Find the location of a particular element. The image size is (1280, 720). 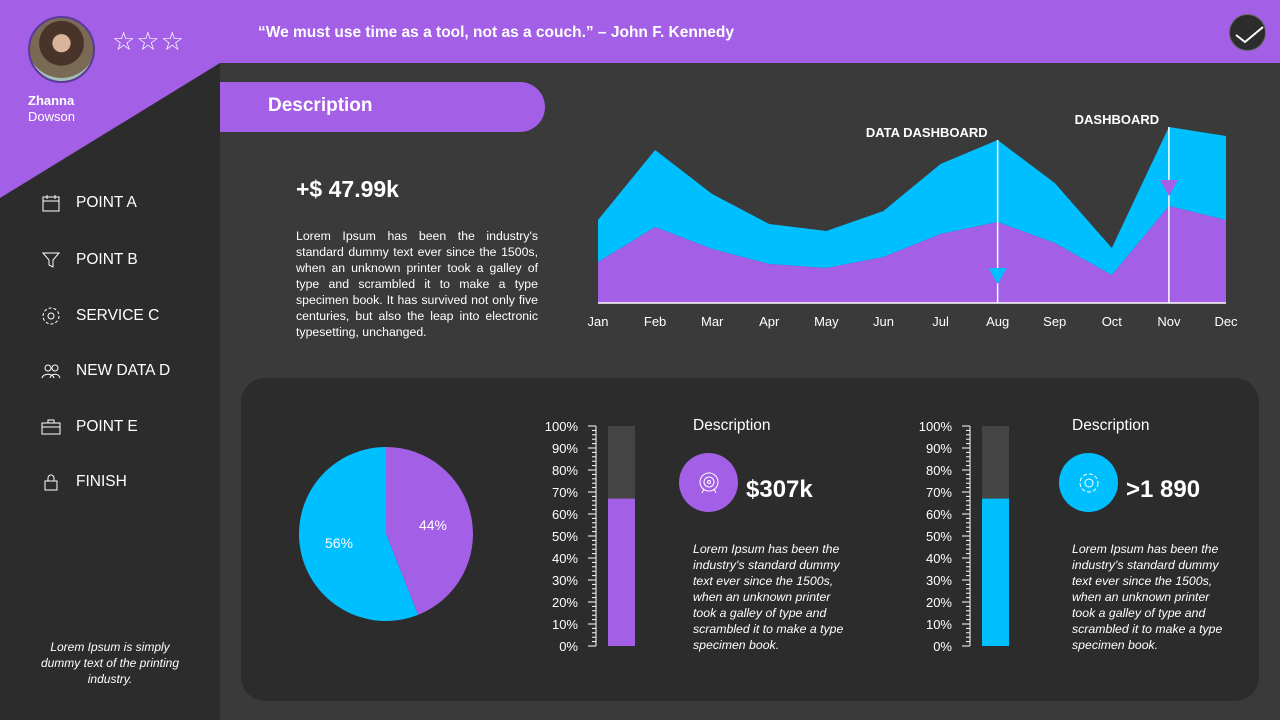

annotation-label: DASHBOARD is located at coordinates (1117, 119).